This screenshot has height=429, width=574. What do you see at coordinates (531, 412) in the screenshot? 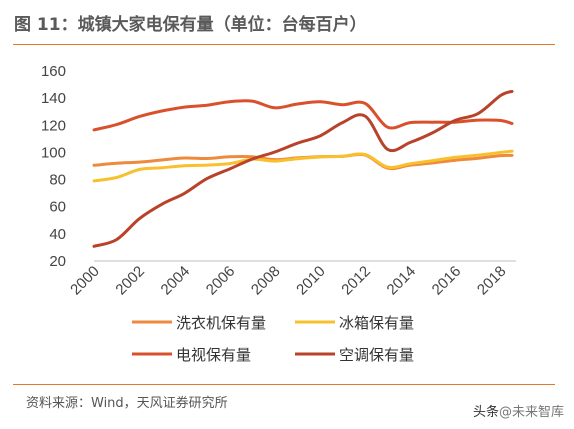
I see `watermark-handle: @未来智库` at bounding box center [531, 412].